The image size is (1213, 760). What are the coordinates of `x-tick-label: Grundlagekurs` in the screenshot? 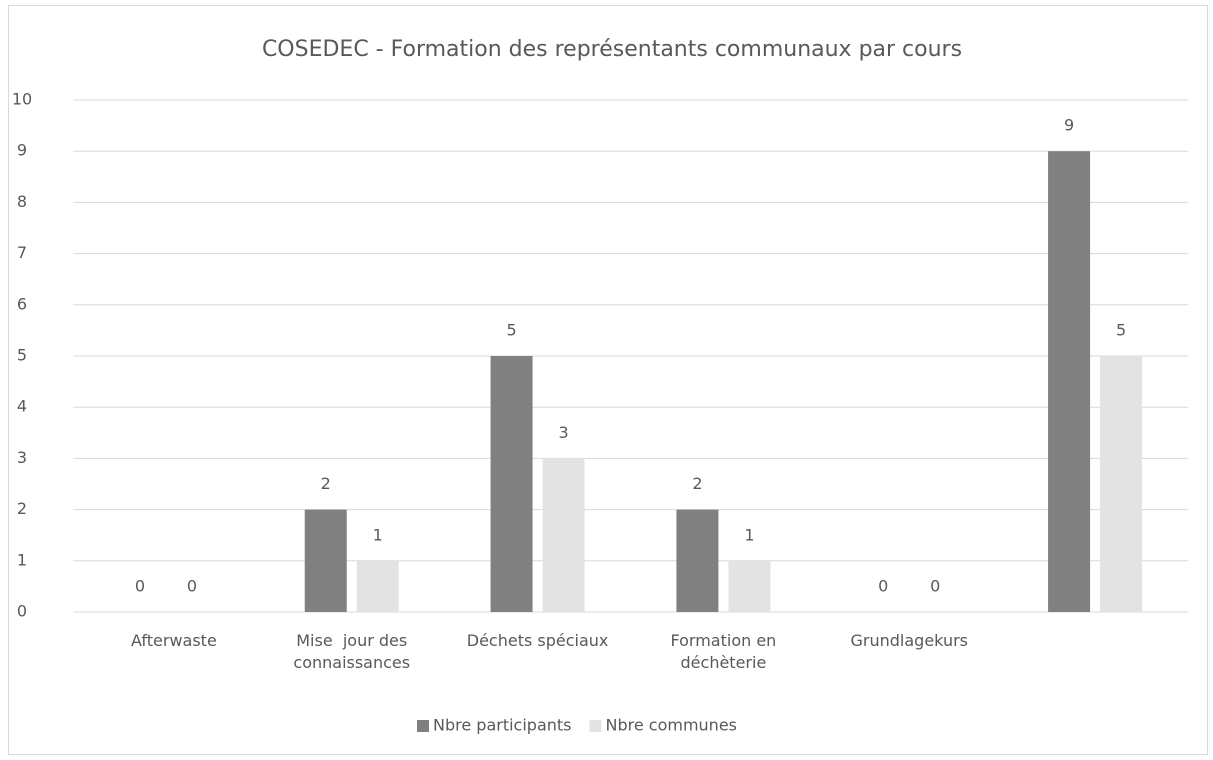 It's located at (909, 640).